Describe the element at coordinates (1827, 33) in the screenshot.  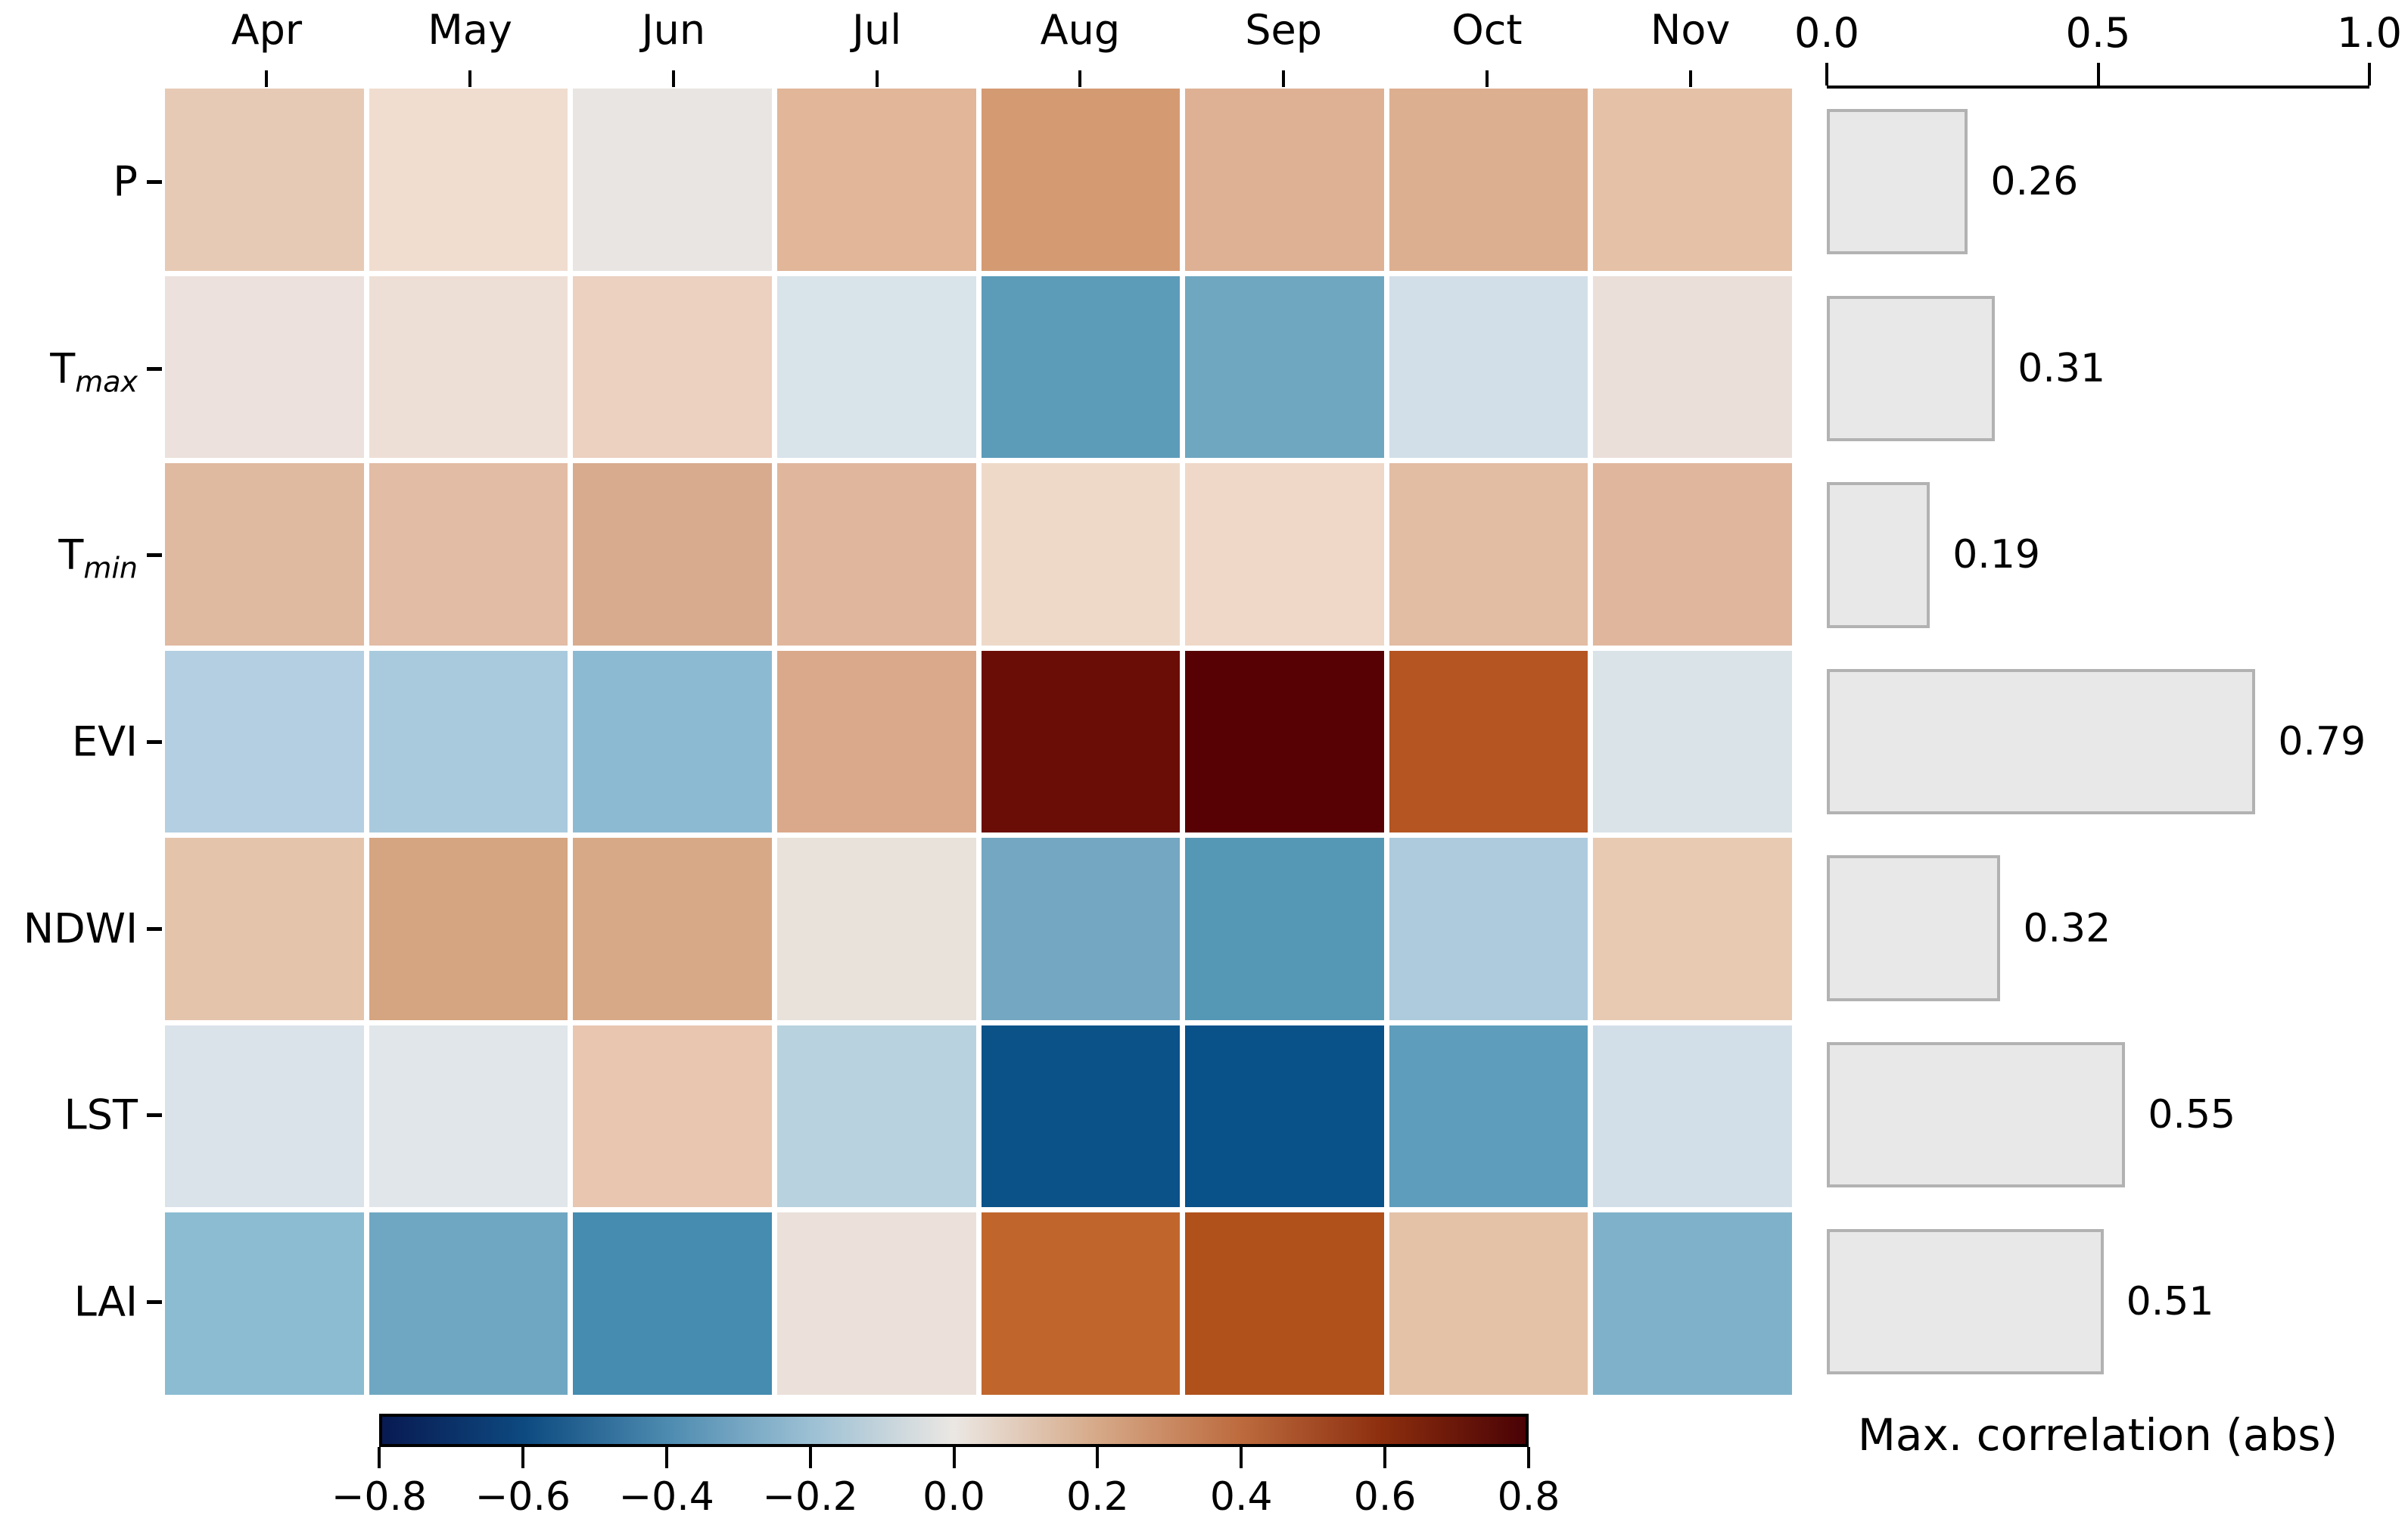
I see `barchart-ticklabel-0.0: 0.0` at that location.